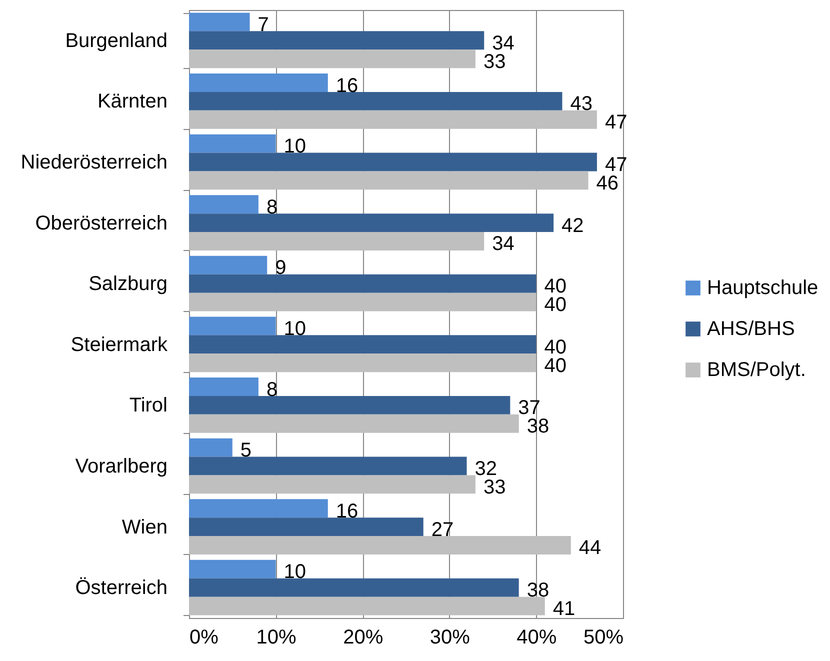 The width and height of the screenshot is (830, 661). Describe the element at coordinates (762, 288) in the screenshot. I see `legend-label: Hauptschule` at that location.